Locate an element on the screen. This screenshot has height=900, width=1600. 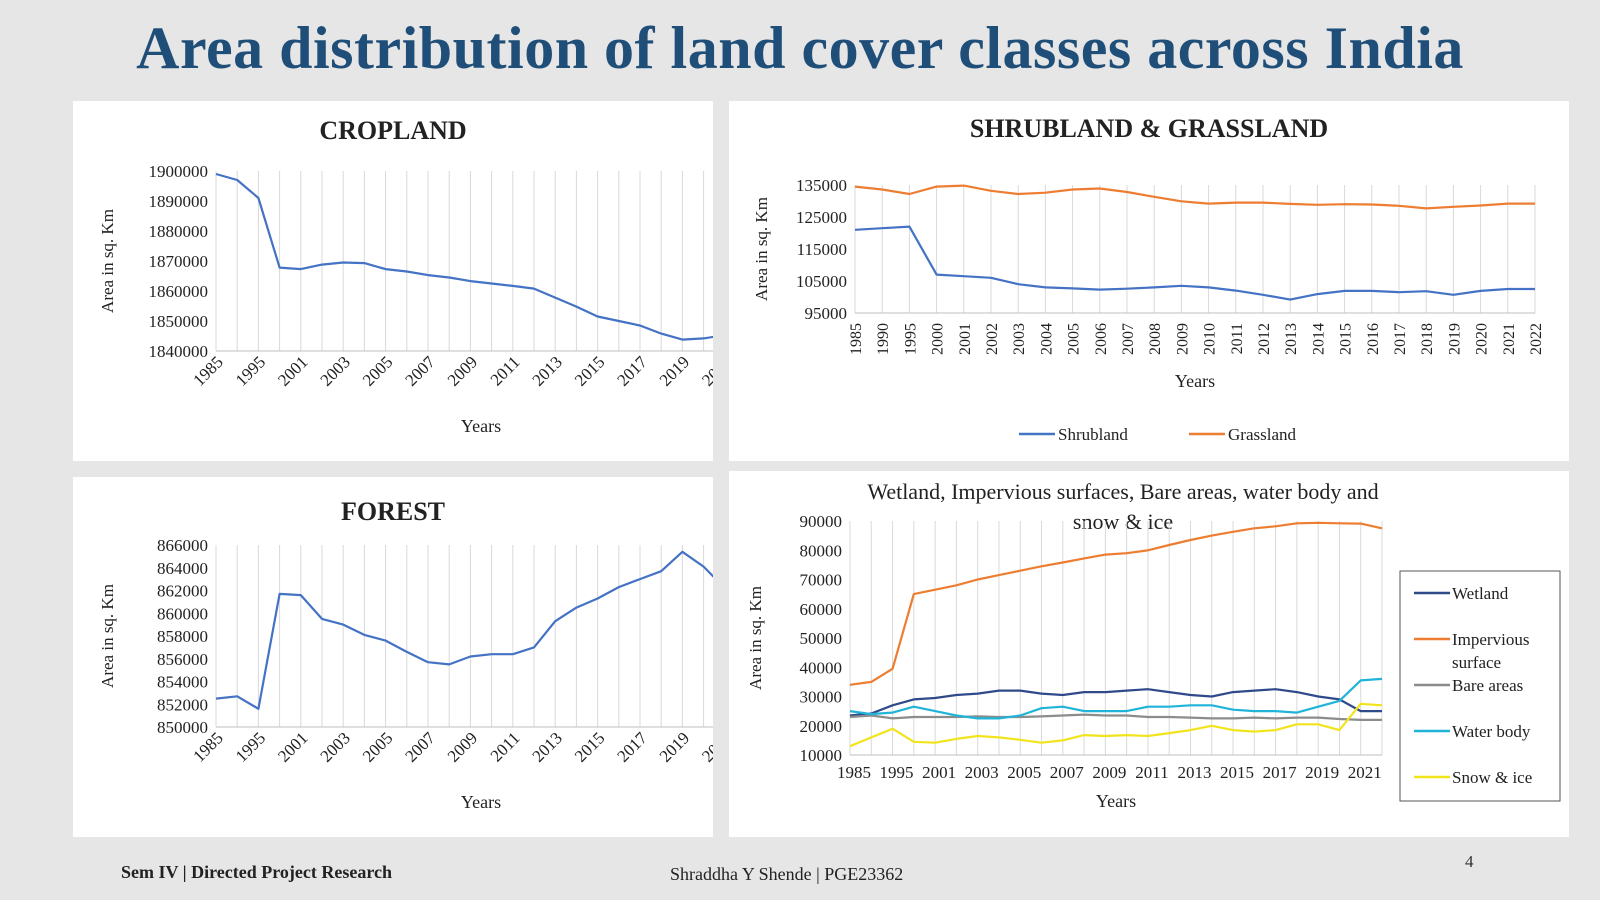
cropland-series-line is located at coordinates (464, 256).